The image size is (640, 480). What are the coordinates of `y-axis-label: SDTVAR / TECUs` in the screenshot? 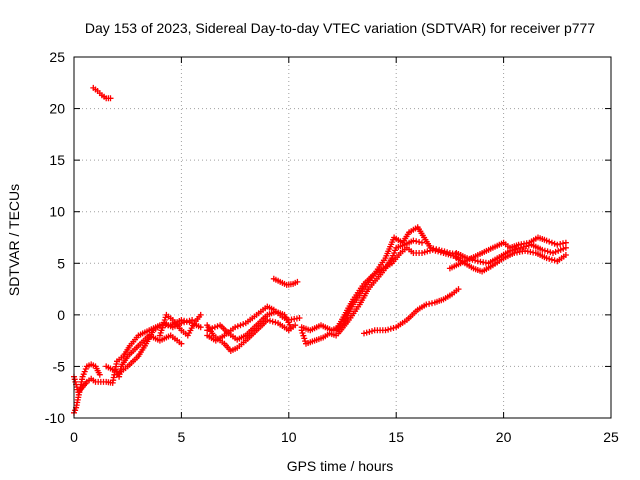 It's located at (14, 240).